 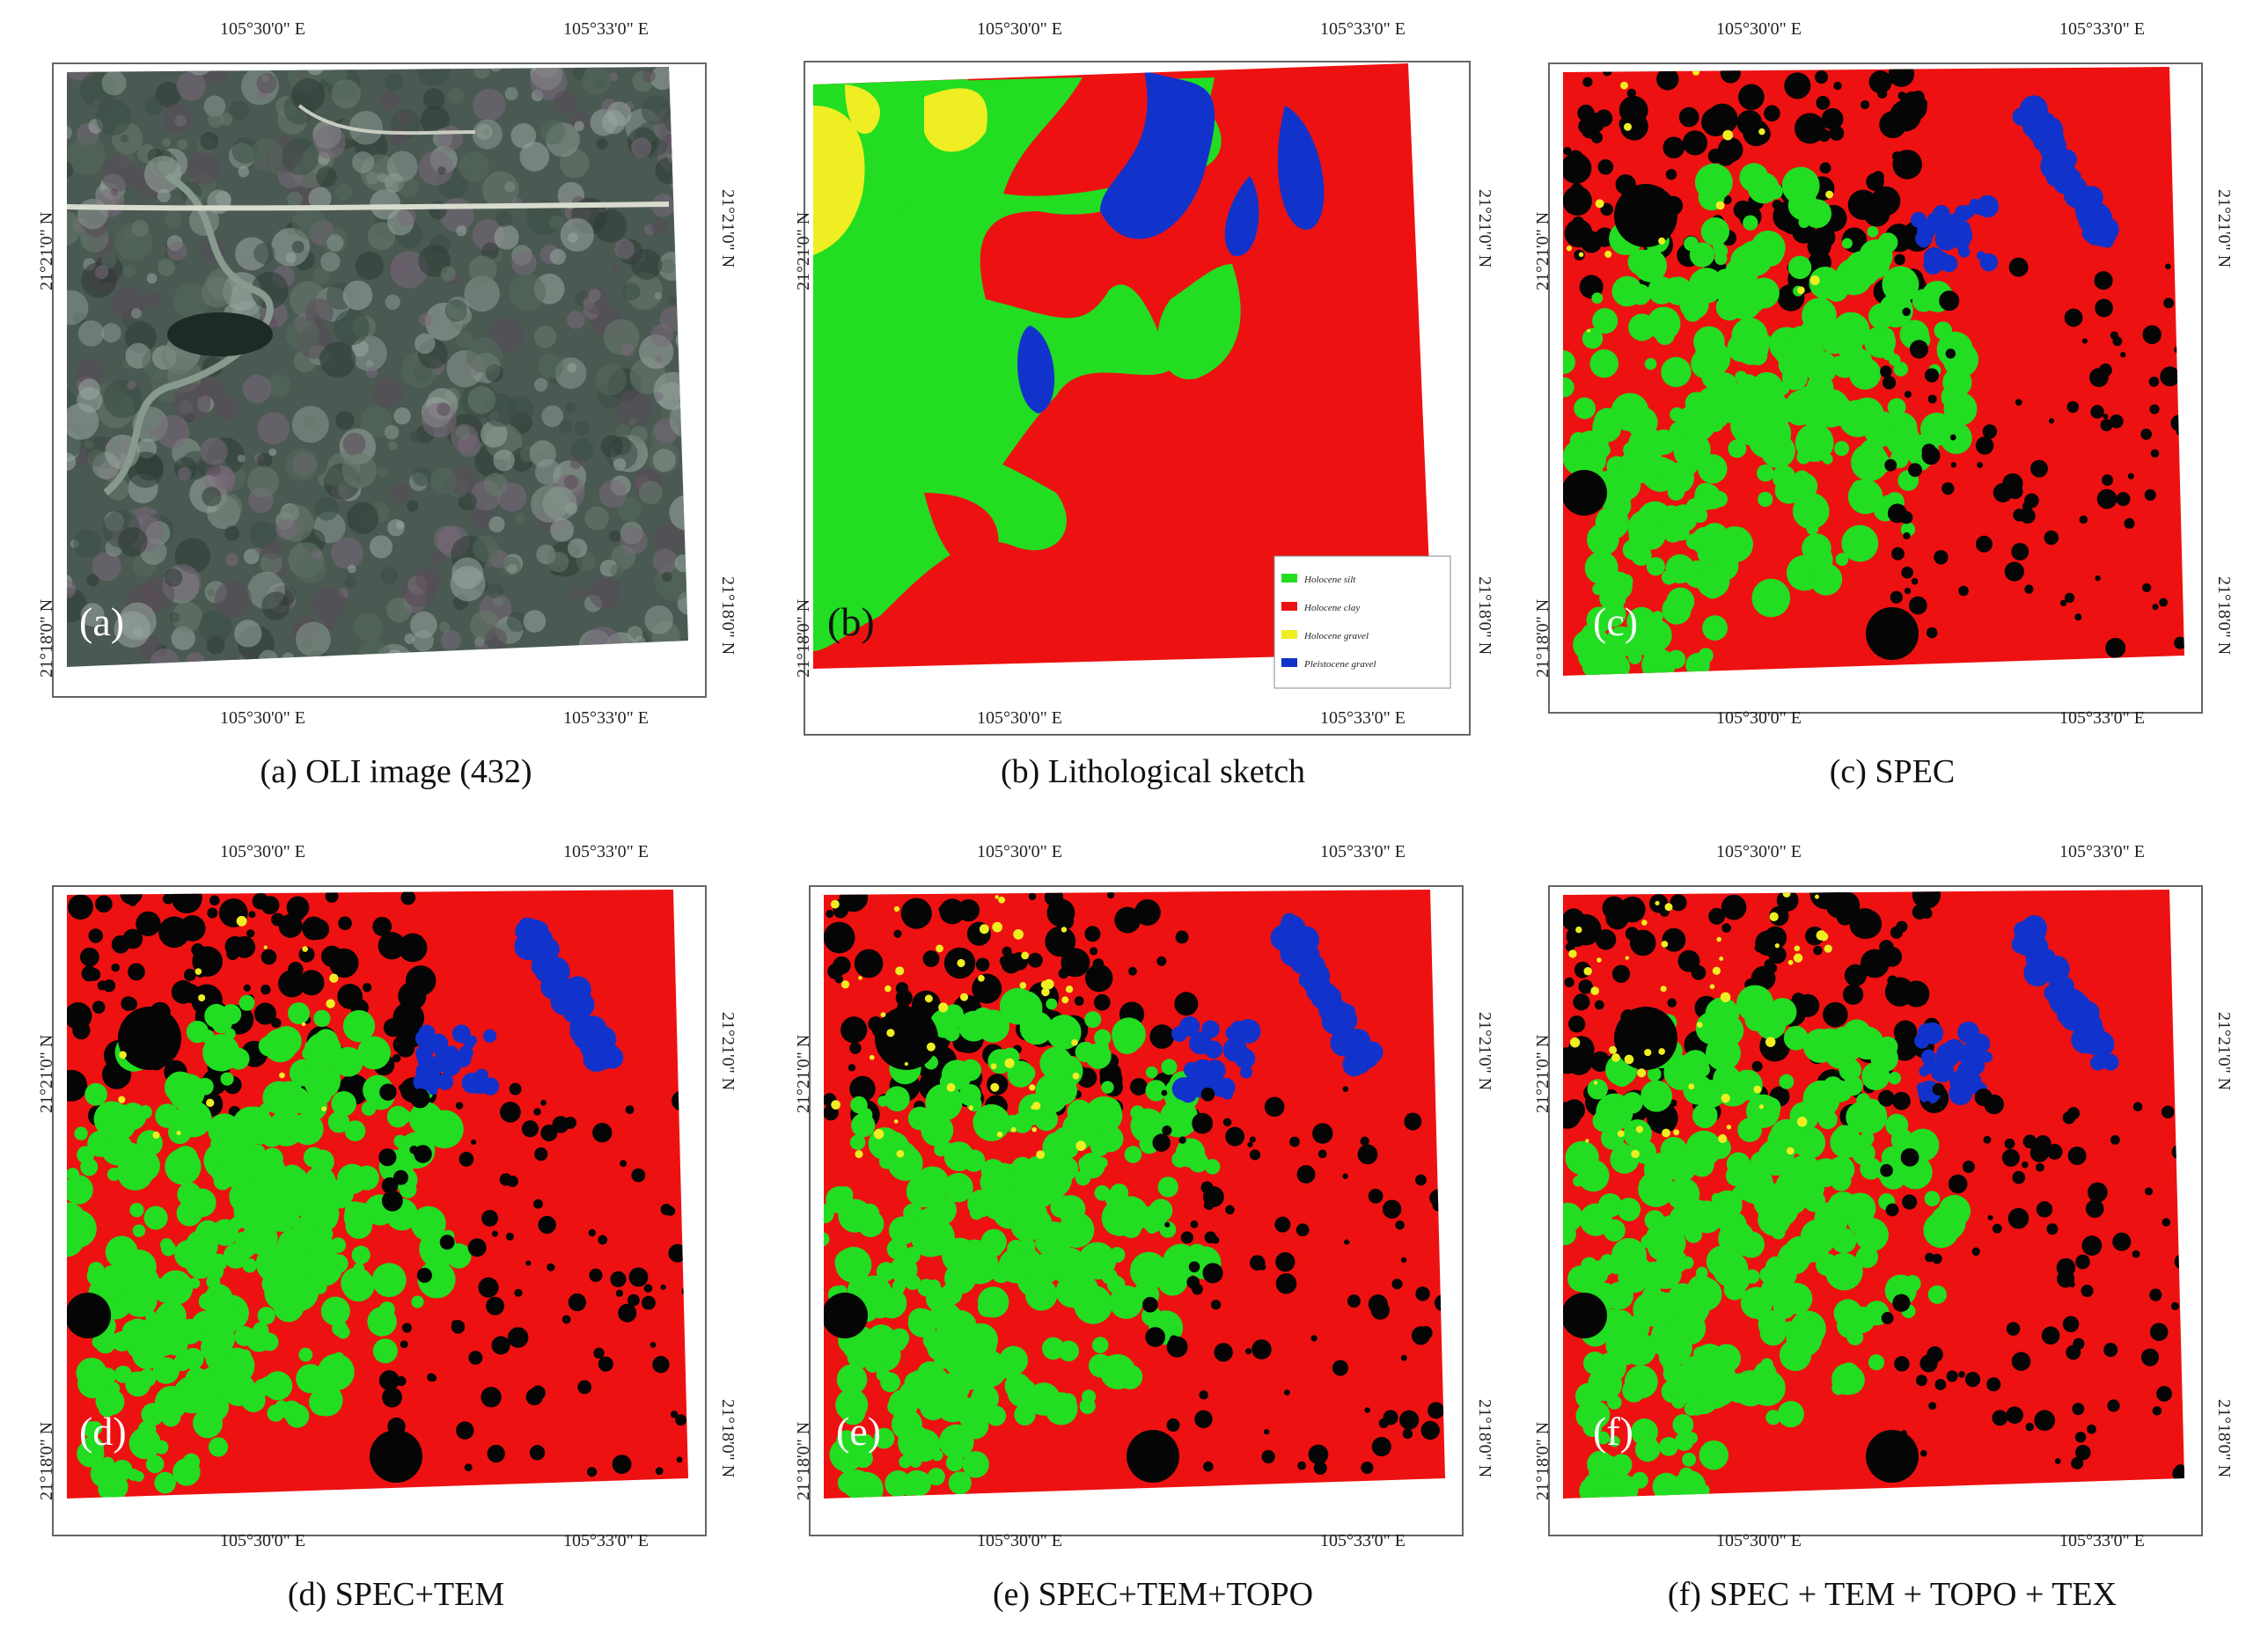 What do you see at coordinates (1020, 1540) in the screenshot?
I see `lon-label-bottom-left-e: 105°30'0" E` at bounding box center [1020, 1540].